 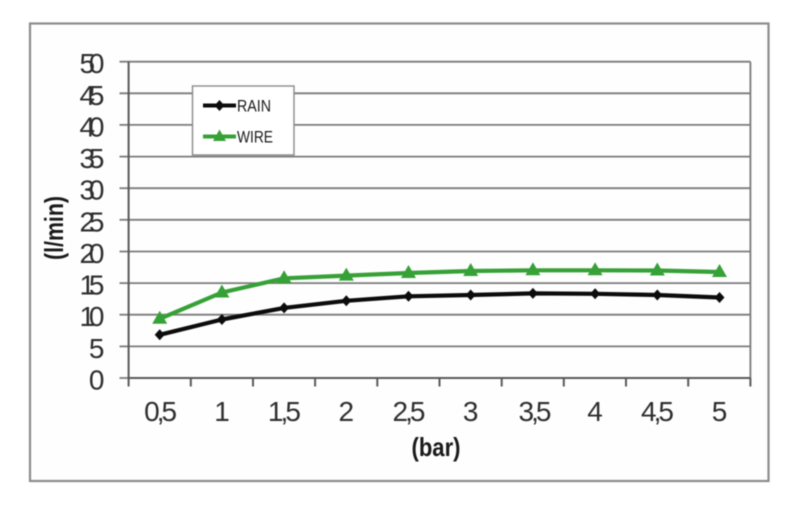 I want to click on svg-text: 20, so click(x=92, y=253).